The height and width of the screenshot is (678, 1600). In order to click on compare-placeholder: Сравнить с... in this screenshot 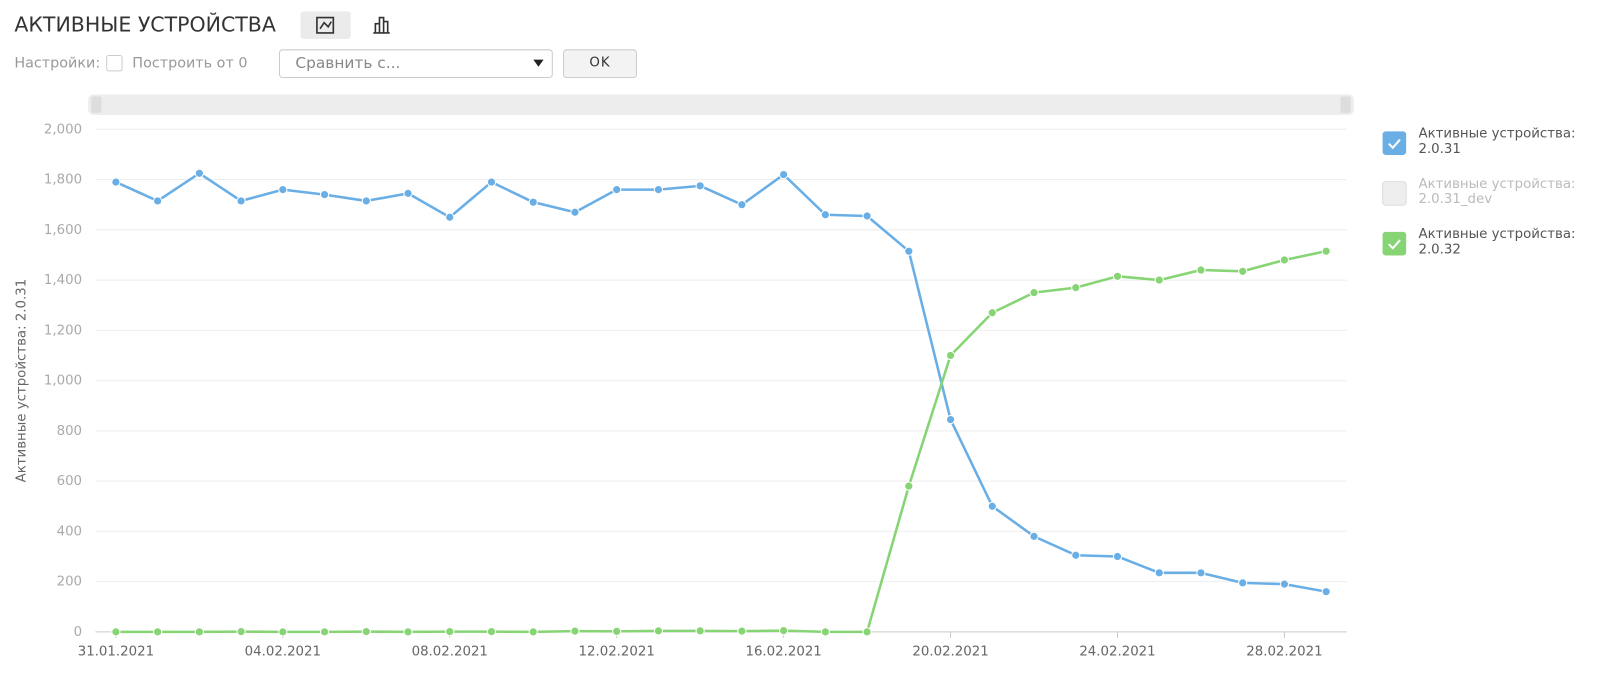, I will do `click(347, 63)`.